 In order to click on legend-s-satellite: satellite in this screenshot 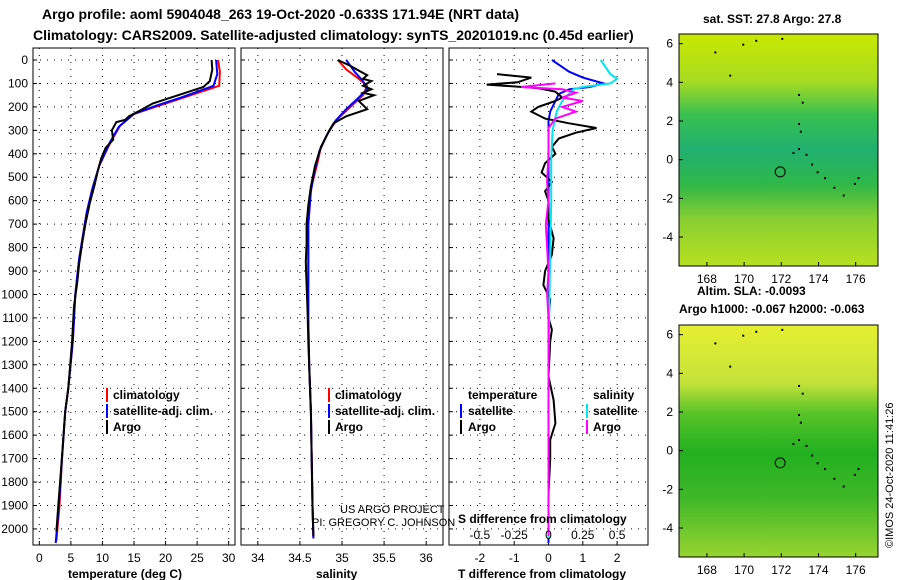, I will do `click(615, 411)`.